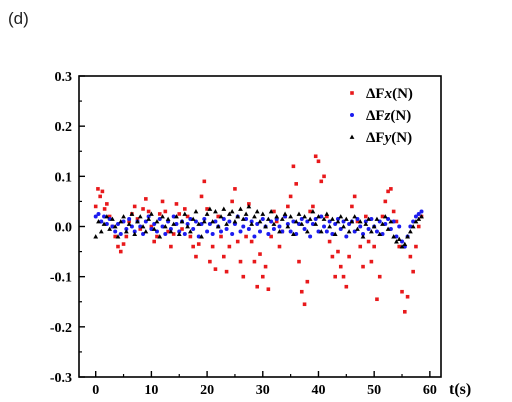  I want to click on x-tick-label: 60, so click(430, 390).